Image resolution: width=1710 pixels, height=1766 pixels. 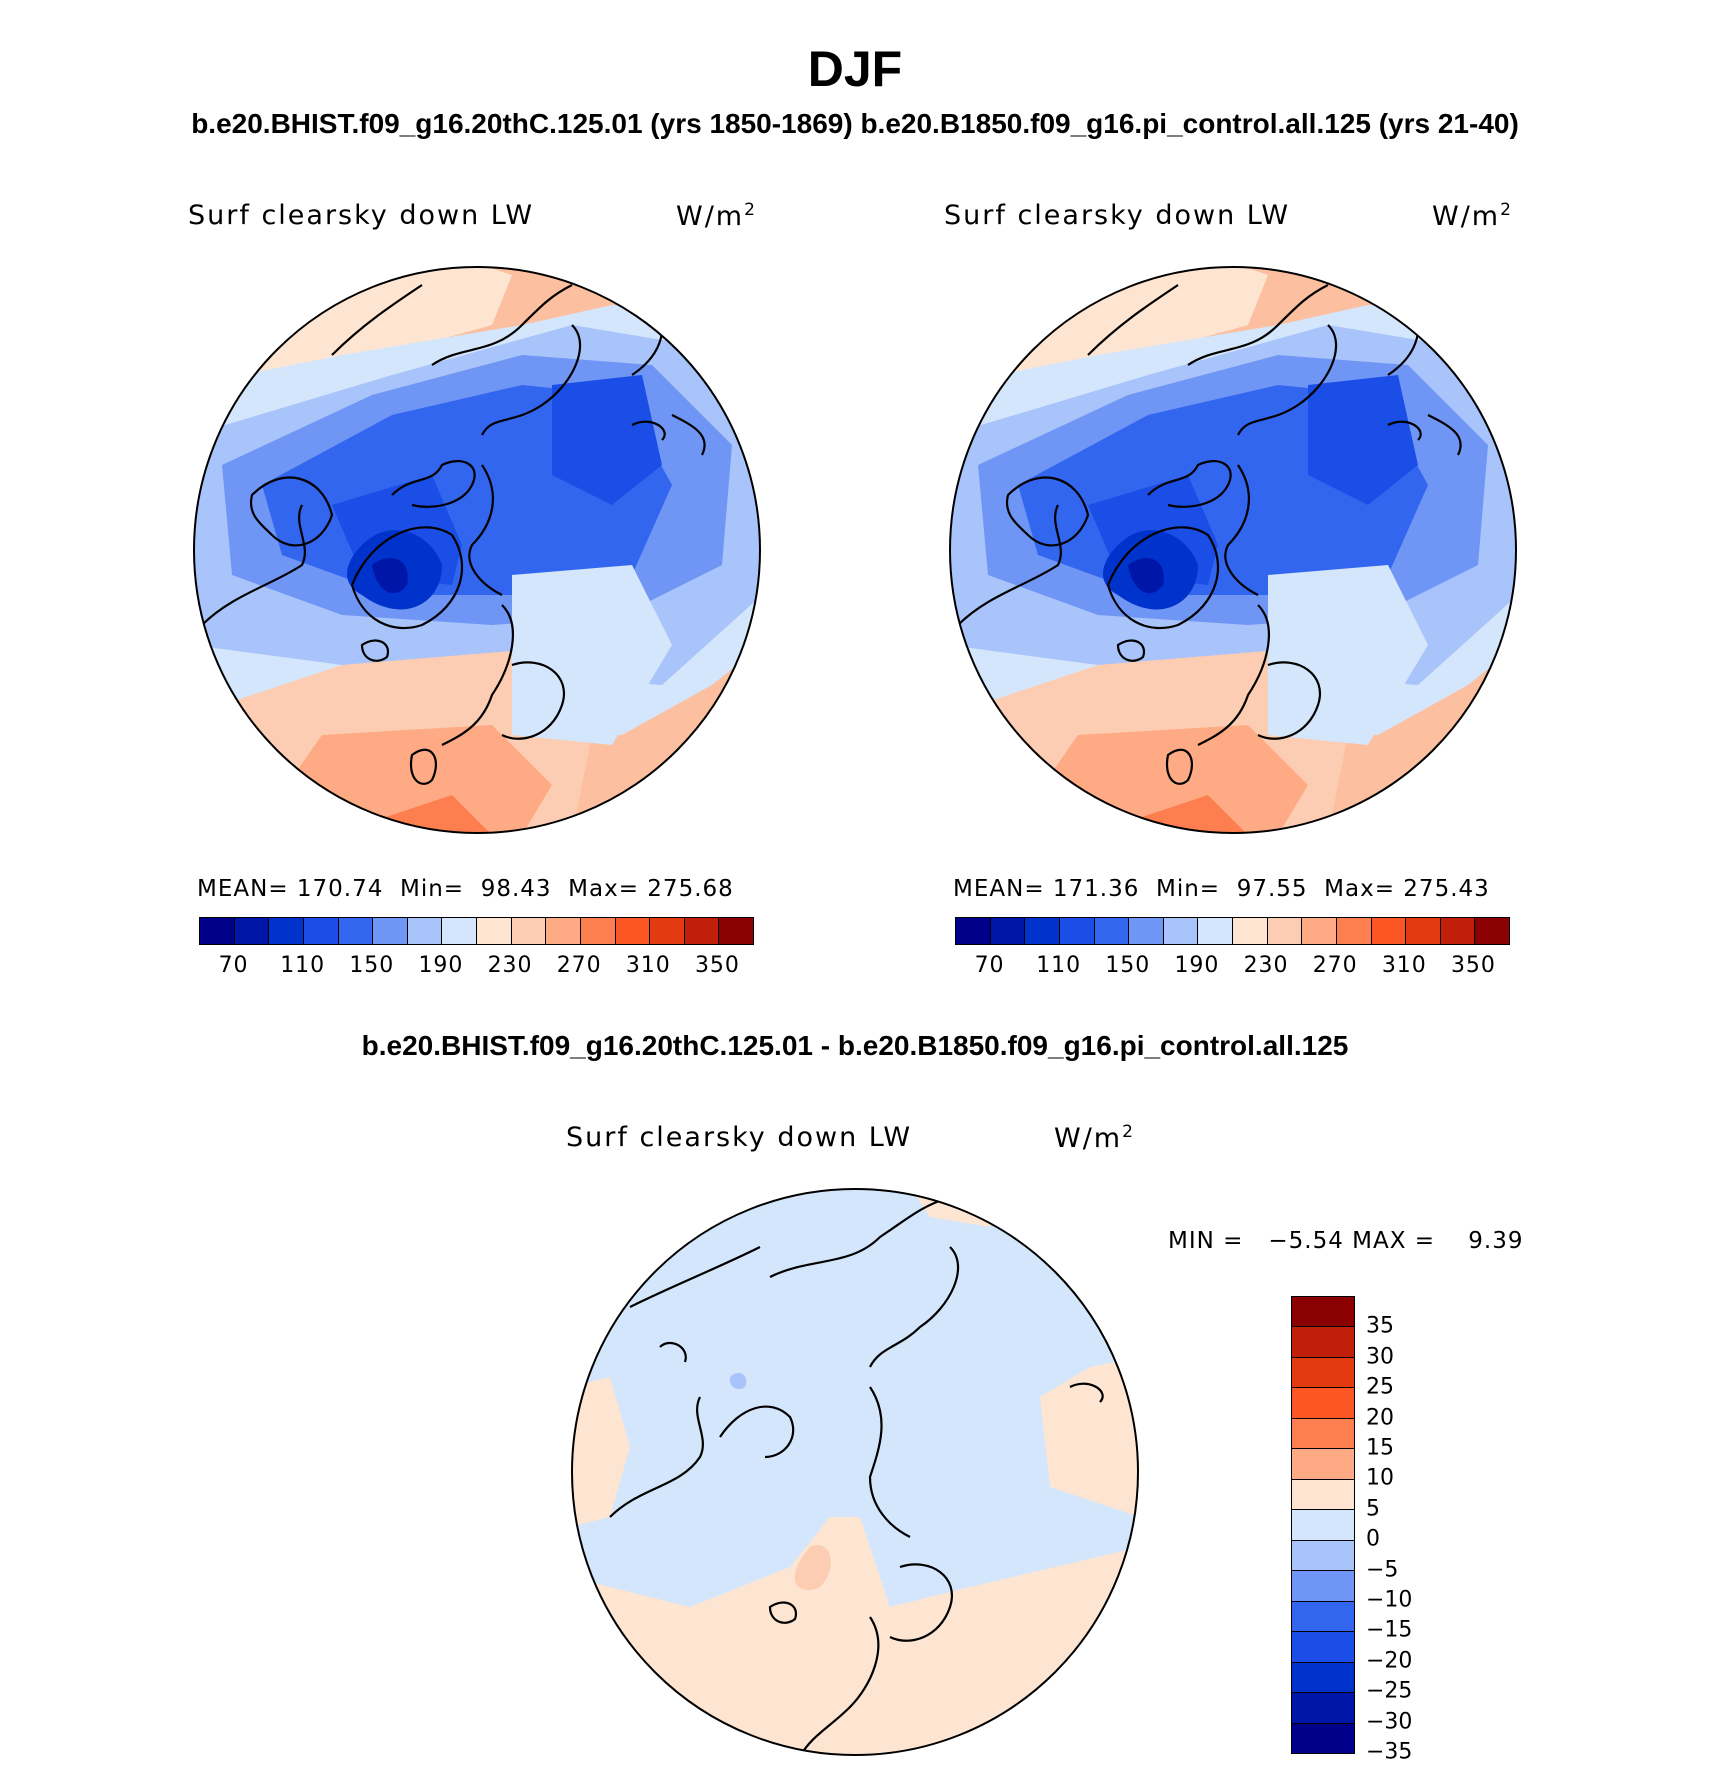 I want to click on panel2-colorbar-tick-label: 110, so click(x=1059, y=965).